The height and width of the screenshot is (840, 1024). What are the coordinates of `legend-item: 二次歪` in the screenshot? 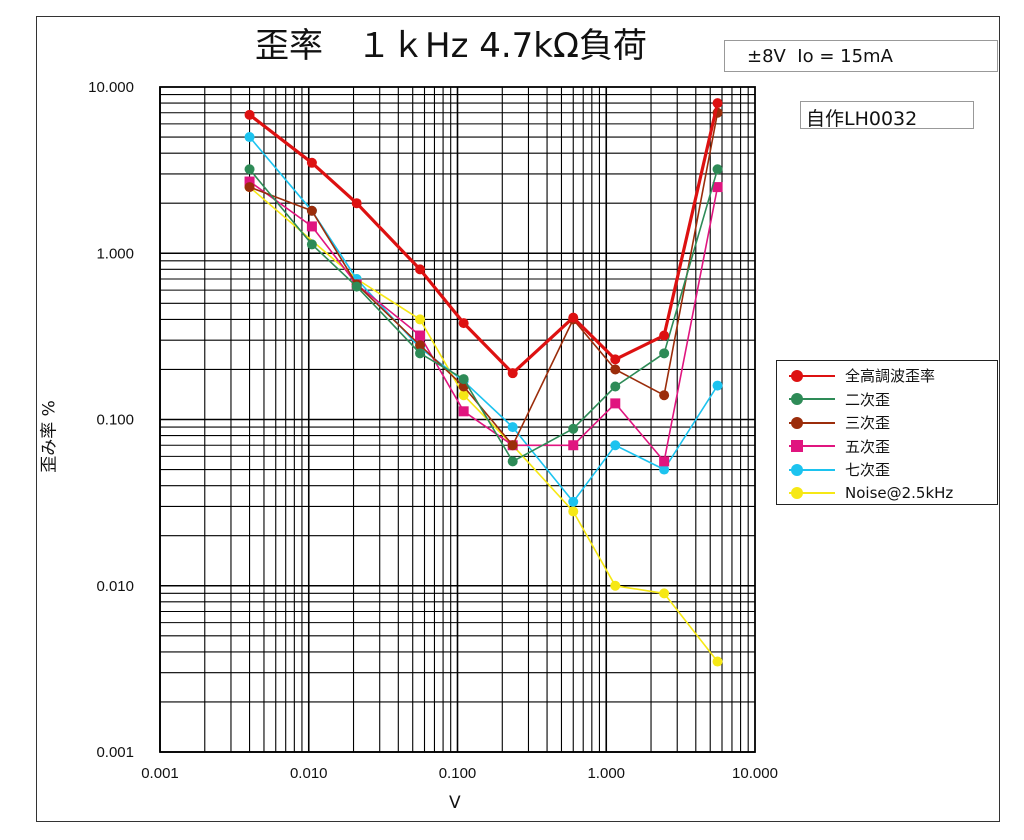 It's located at (887, 400).